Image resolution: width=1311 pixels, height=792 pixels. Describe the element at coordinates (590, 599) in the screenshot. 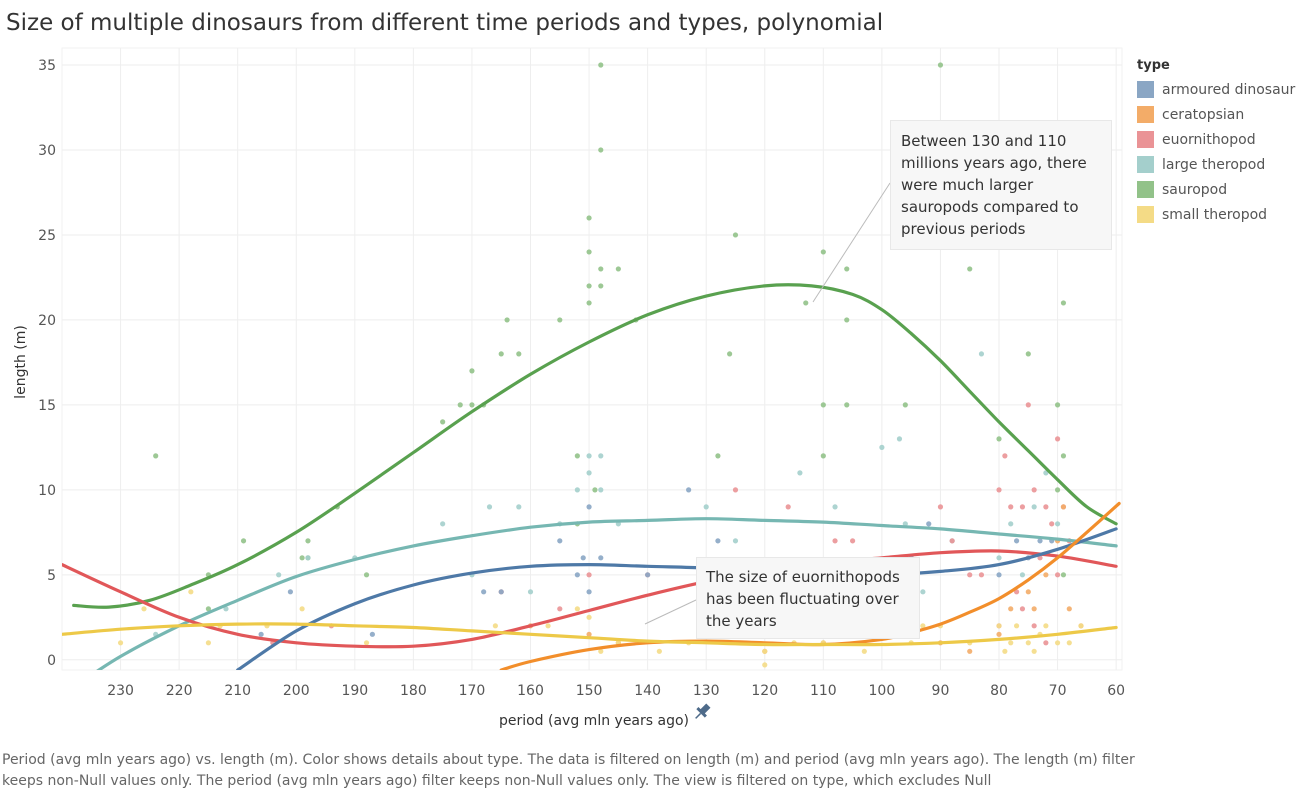

I see `euornithopod-trend-line` at that location.